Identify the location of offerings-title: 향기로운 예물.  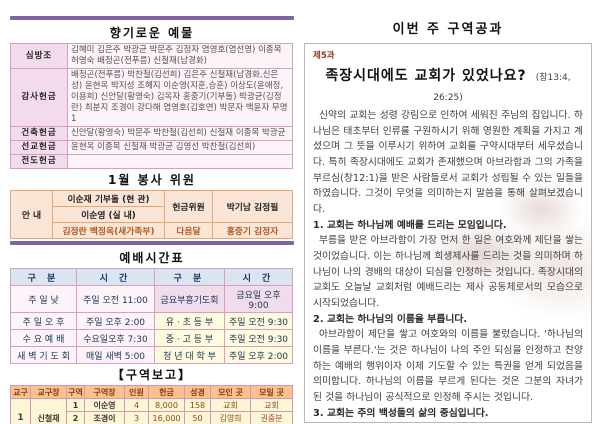
(152, 33).